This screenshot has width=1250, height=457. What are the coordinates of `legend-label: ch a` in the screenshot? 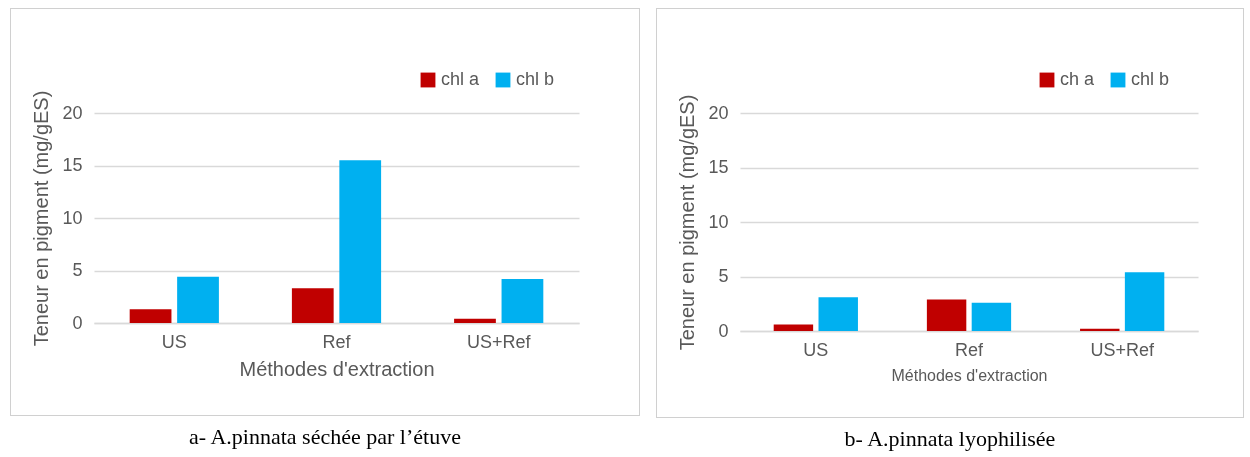 It's located at (1078, 79).